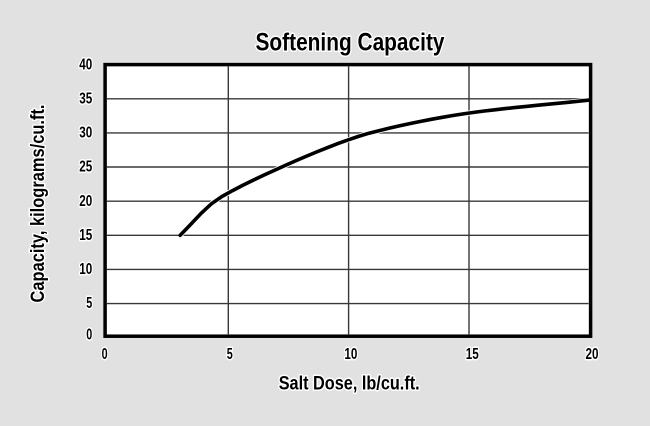 Image resolution: width=650 pixels, height=426 pixels. Describe the element at coordinates (349, 384) in the screenshot. I see `svg-text: Salt Dose, lb/cu.ft.` at that location.